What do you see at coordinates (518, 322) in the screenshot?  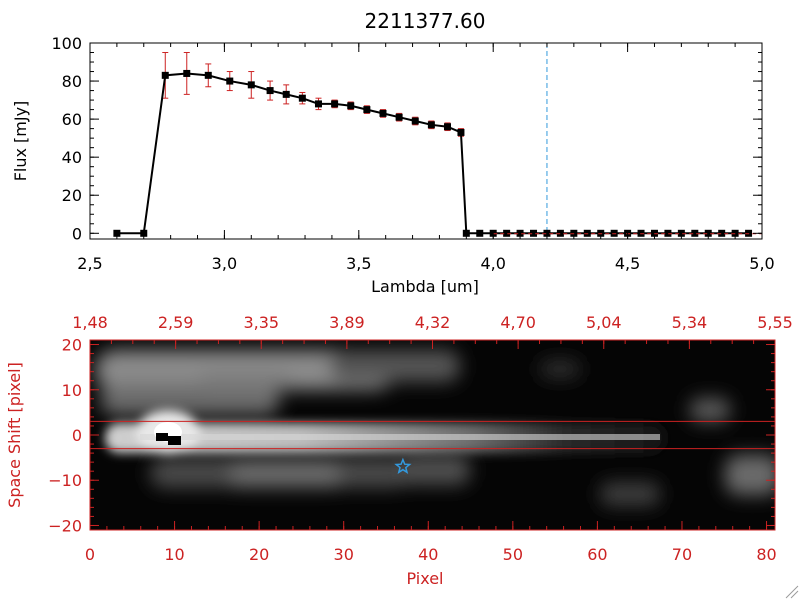 I see `image-top-tick-label: 4,70` at bounding box center [518, 322].